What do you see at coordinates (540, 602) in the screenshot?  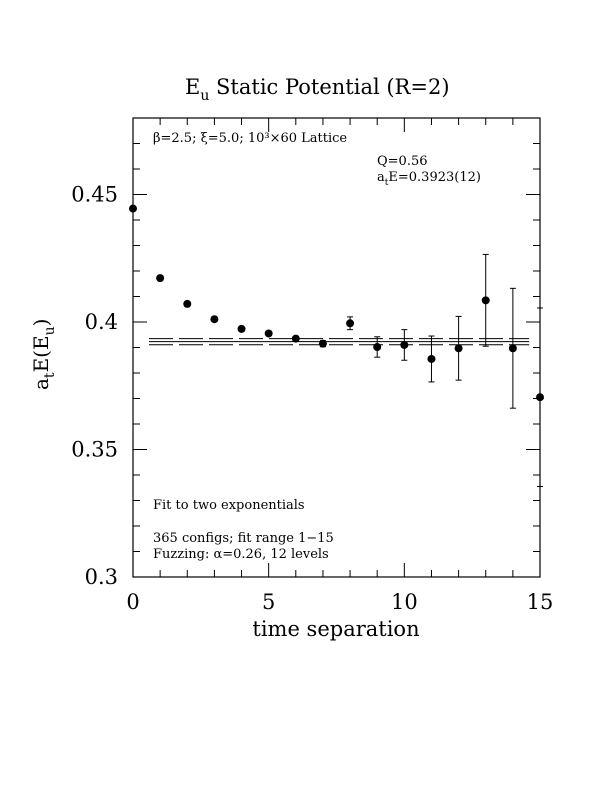 I see `x-tick-label: 15` at bounding box center [540, 602].